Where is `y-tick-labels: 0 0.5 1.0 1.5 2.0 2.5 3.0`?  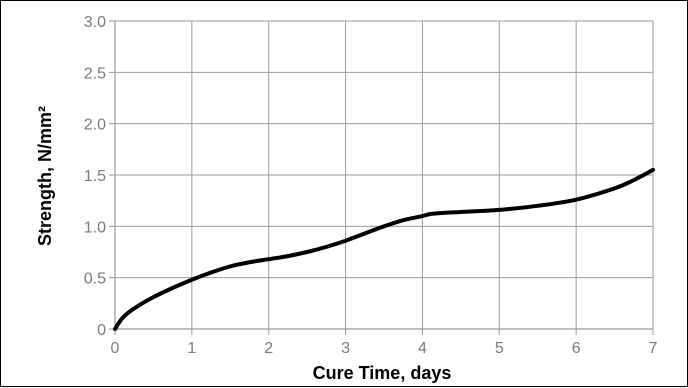 y-tick-labels: 0 0.5 1.0 1.5 2.0 2.5 3.0 is located at coordinates (95, 176).